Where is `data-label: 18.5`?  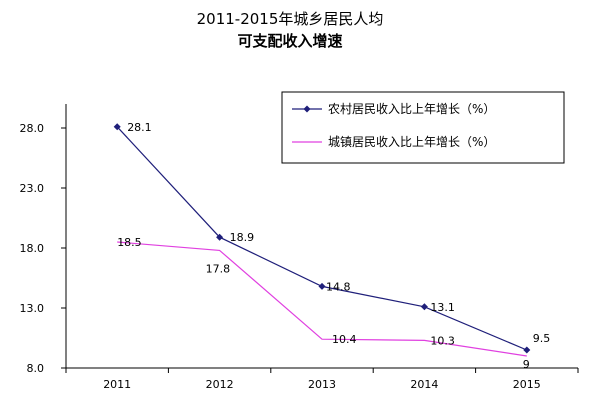 data-label: 18.5 is located at coordinates (129, 242).